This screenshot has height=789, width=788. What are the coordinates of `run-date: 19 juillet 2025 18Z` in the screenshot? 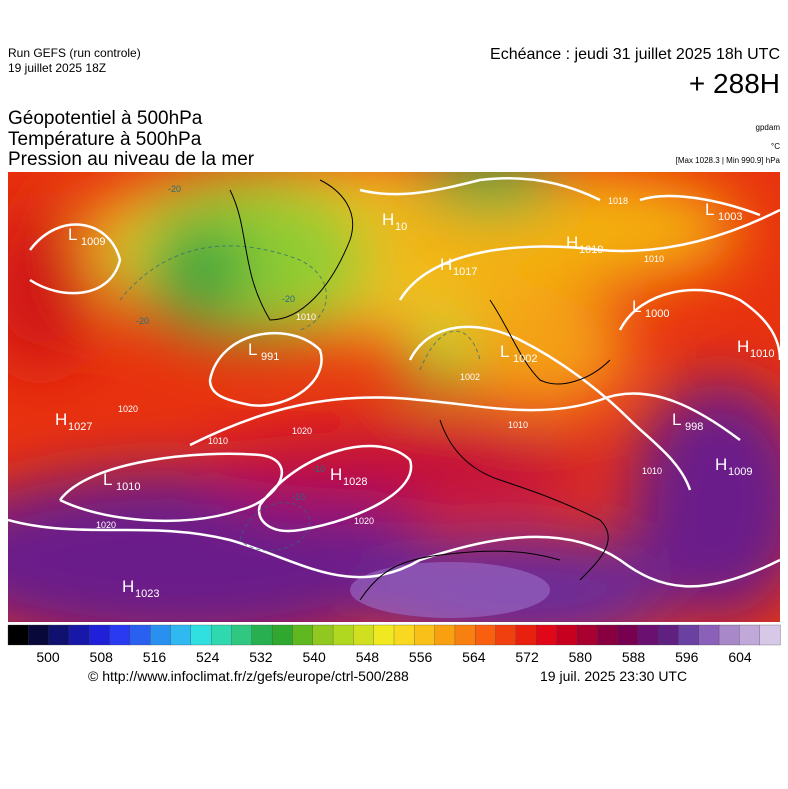 It's located at (57, 68).